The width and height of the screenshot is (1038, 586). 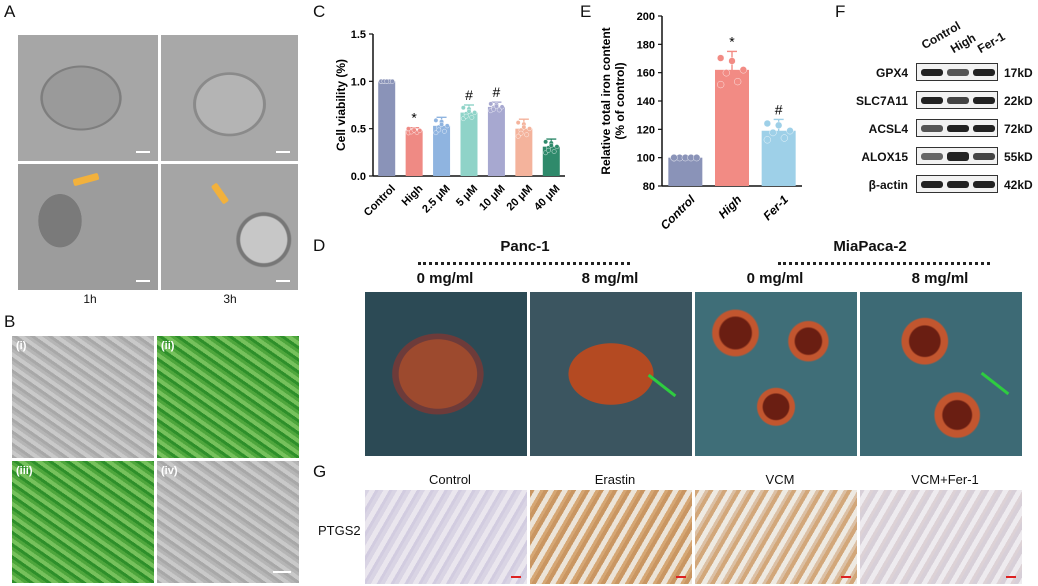 What do you see at coordinates (320, 471) in the screenshot?
I see `panel-label-g: G` at bounding box center [320, 471].